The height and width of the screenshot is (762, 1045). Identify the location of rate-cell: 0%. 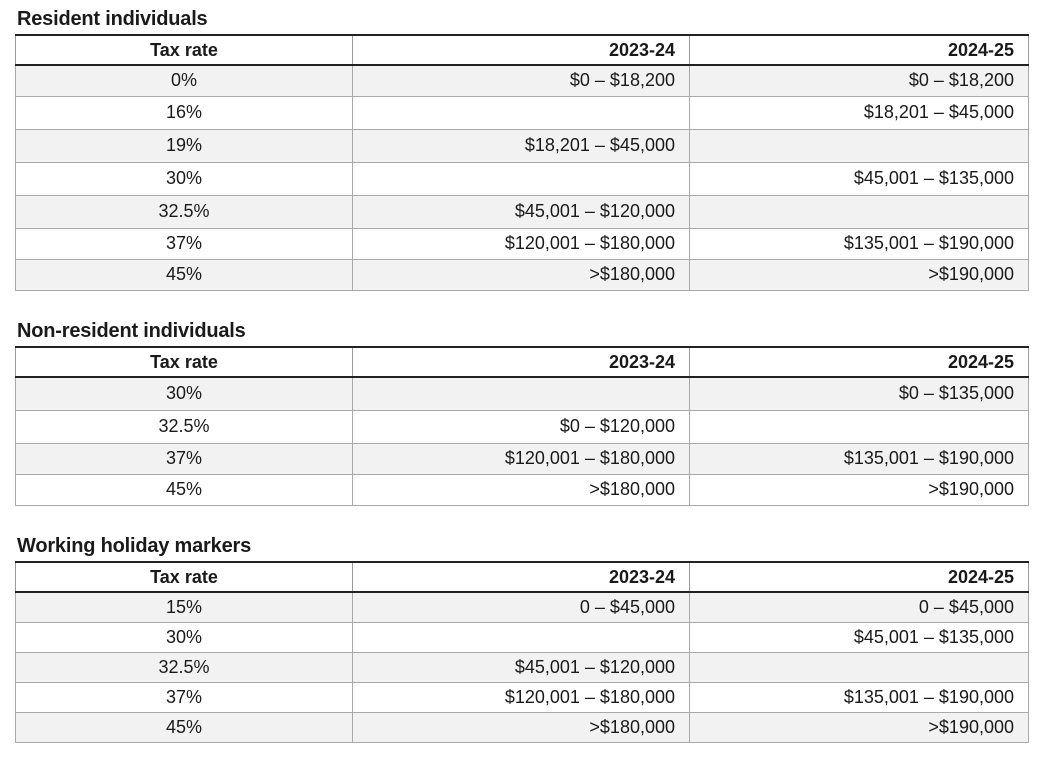
(184, 80).